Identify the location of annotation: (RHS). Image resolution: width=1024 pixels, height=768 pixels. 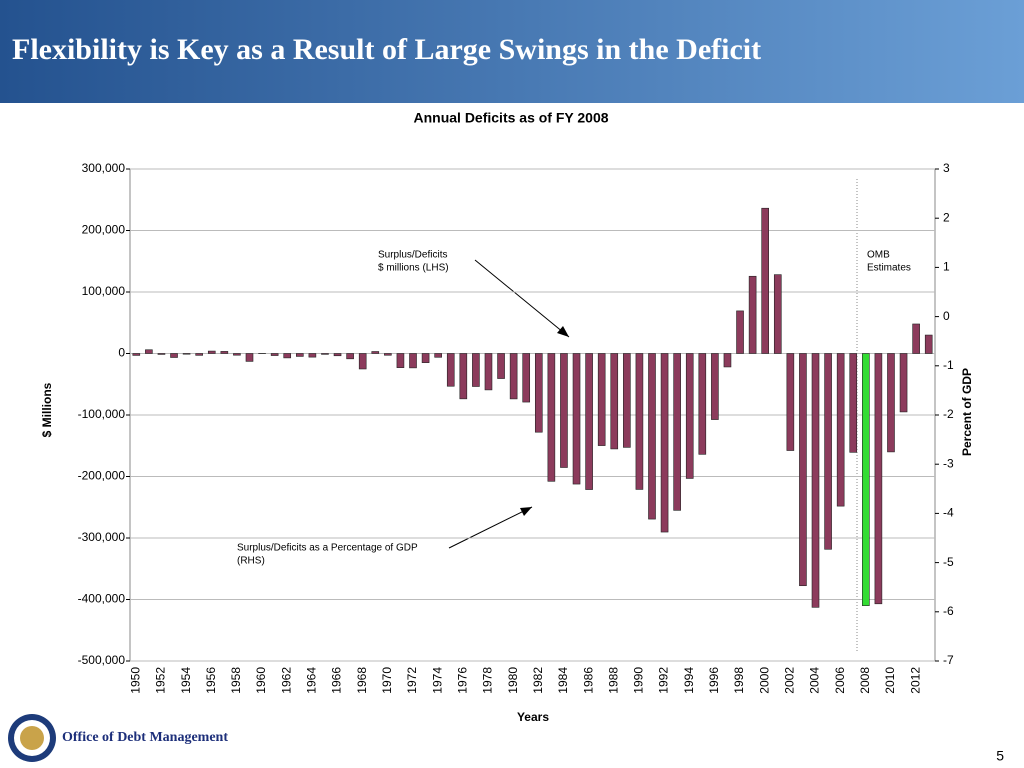
(251, 561).